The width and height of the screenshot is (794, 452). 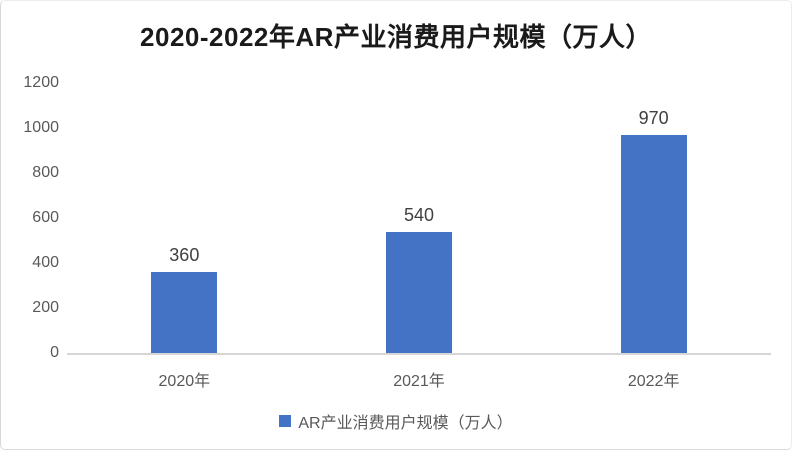 I want to click on y-tick-label: 1200, so click(x=41, y=82).